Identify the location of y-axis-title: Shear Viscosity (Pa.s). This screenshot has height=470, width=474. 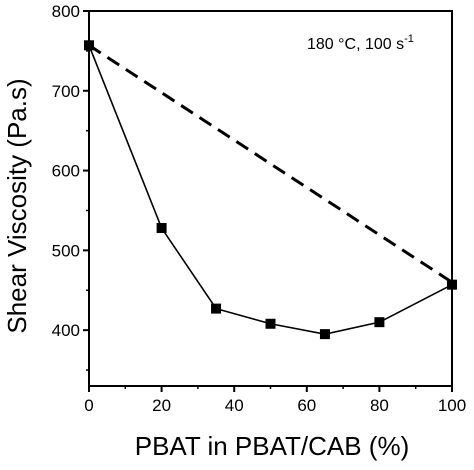
(17, 205).